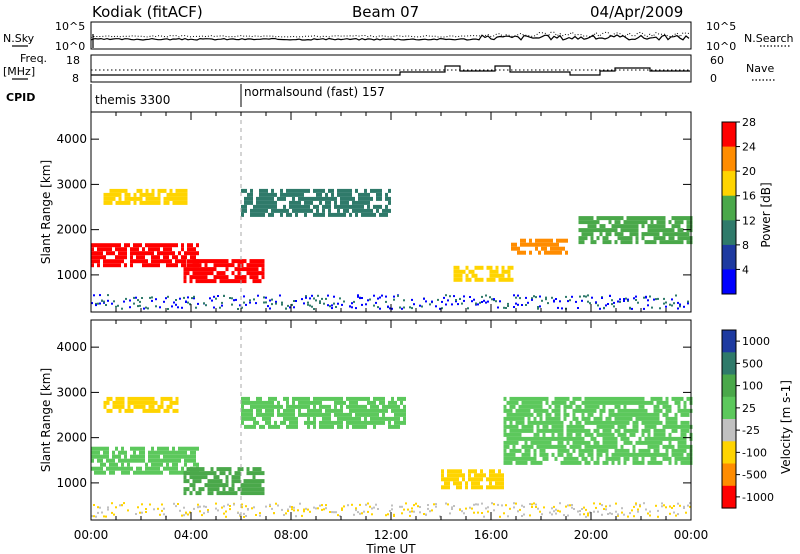 Image resolution: width=800 pixels, height=554 pixels. I want to click on y-tick-label: 2000, so click(71, 230).